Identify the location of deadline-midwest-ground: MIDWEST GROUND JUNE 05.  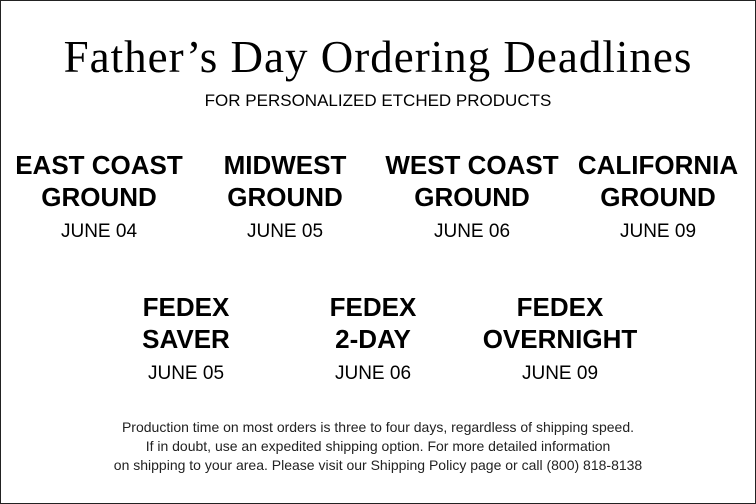
(285, 196).